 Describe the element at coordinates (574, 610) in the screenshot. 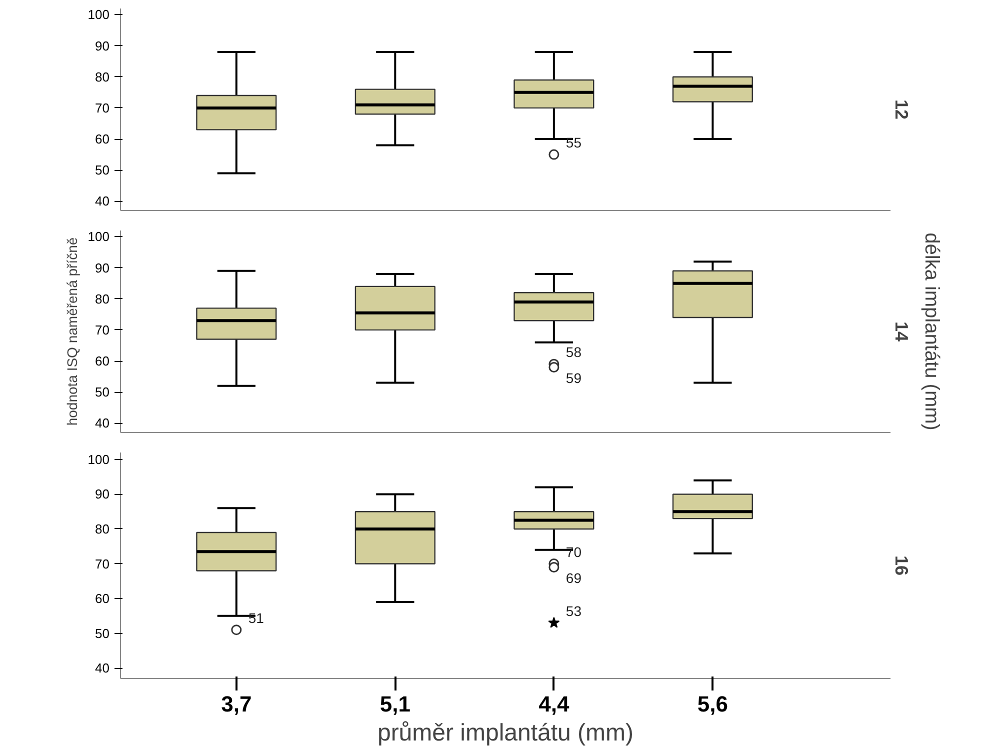

I see `annotation: 53` at that location.